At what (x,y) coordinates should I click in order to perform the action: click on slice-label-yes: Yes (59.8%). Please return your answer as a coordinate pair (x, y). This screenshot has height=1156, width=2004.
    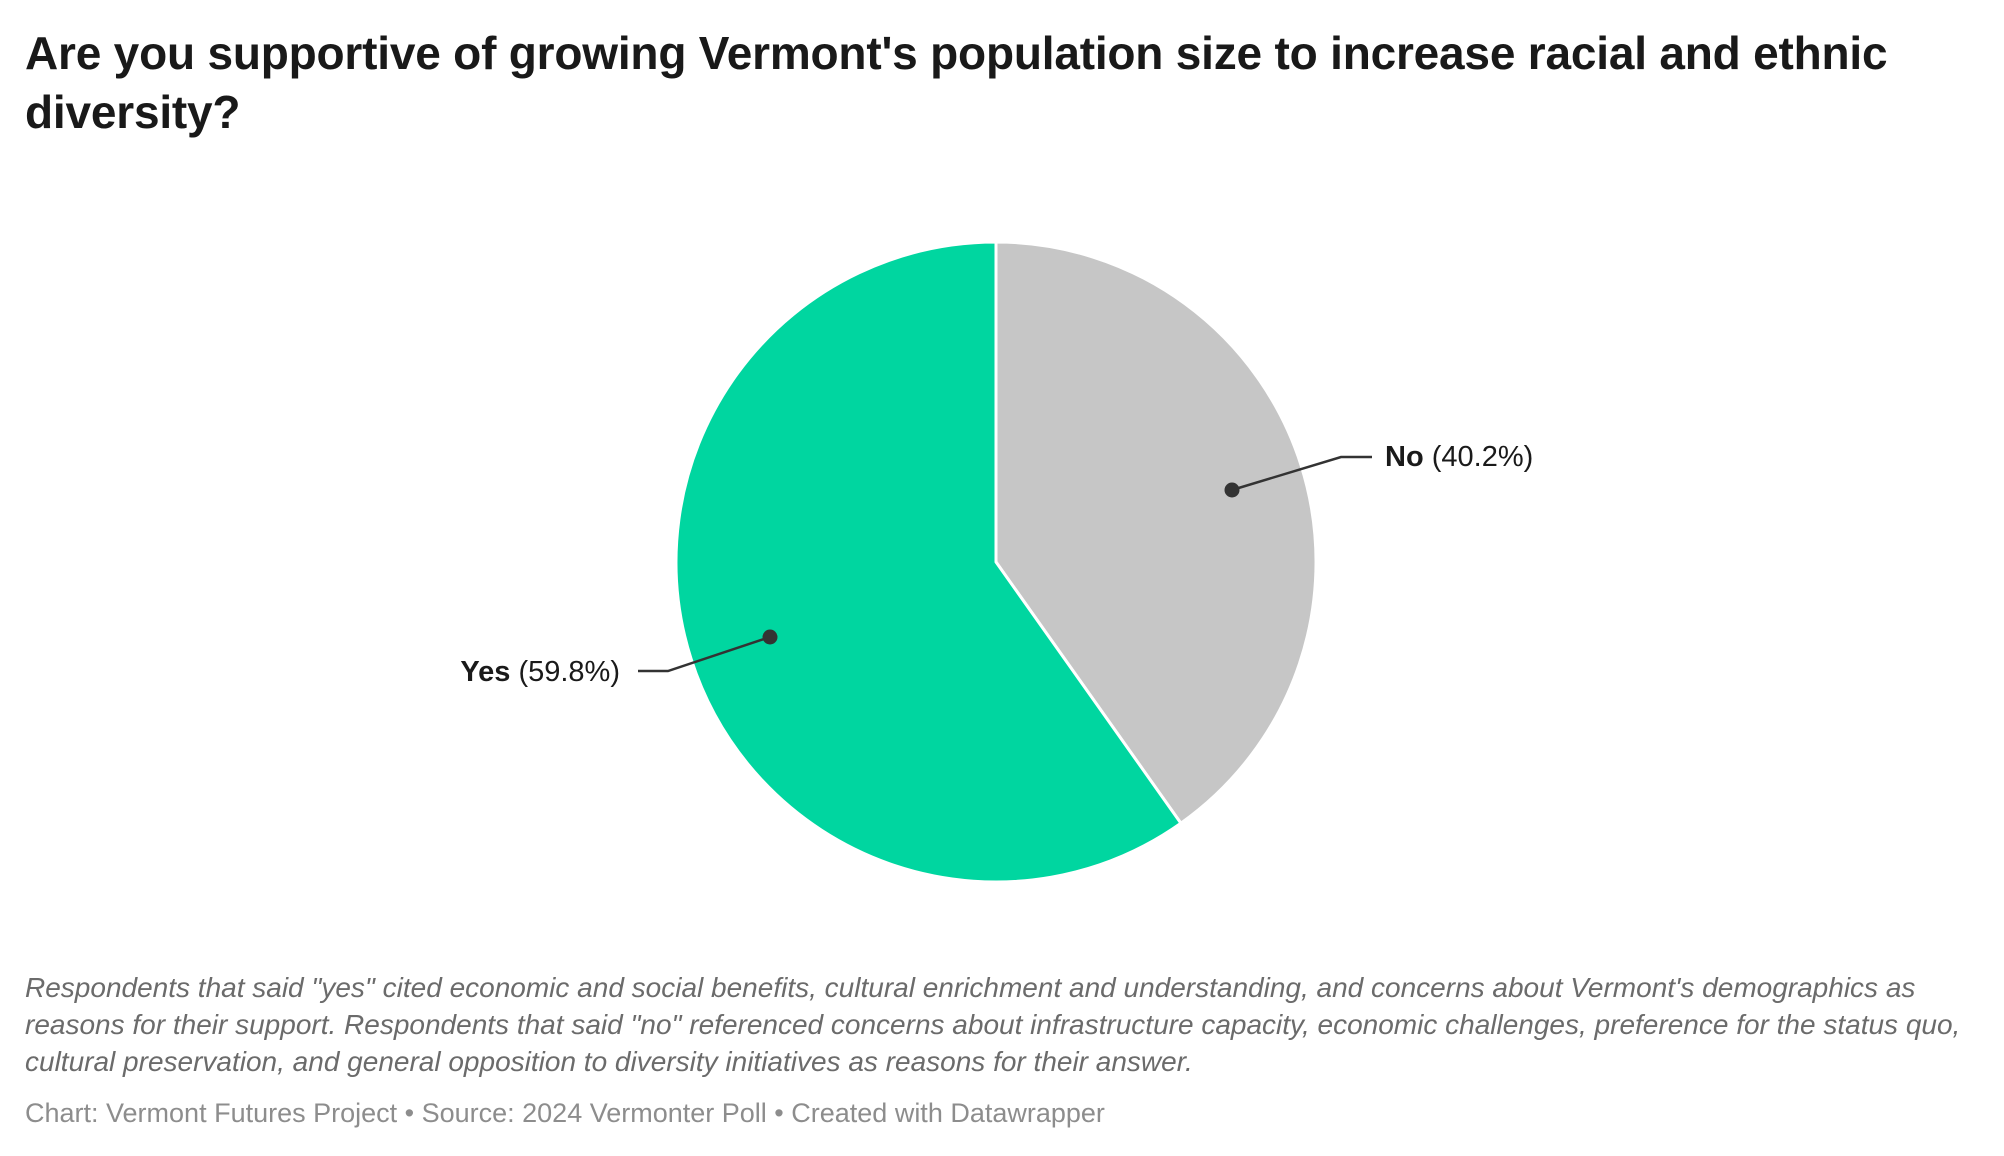
    Looking at the image, I should click on (540, 672).